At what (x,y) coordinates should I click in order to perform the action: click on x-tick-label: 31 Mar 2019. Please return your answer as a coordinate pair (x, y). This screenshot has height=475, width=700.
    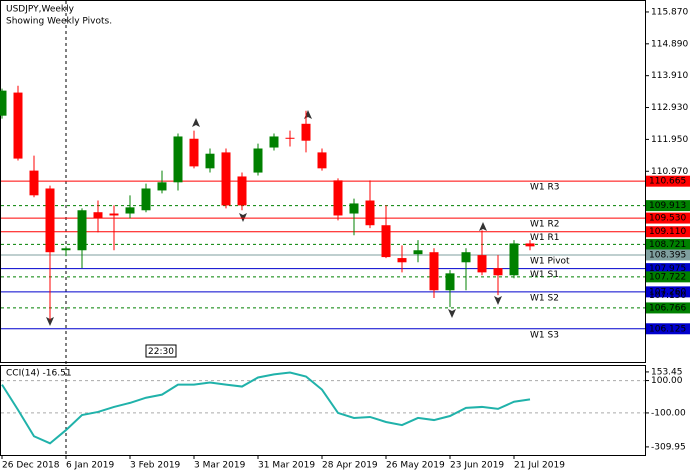
    Looking at the image, I should click on (286, 466).